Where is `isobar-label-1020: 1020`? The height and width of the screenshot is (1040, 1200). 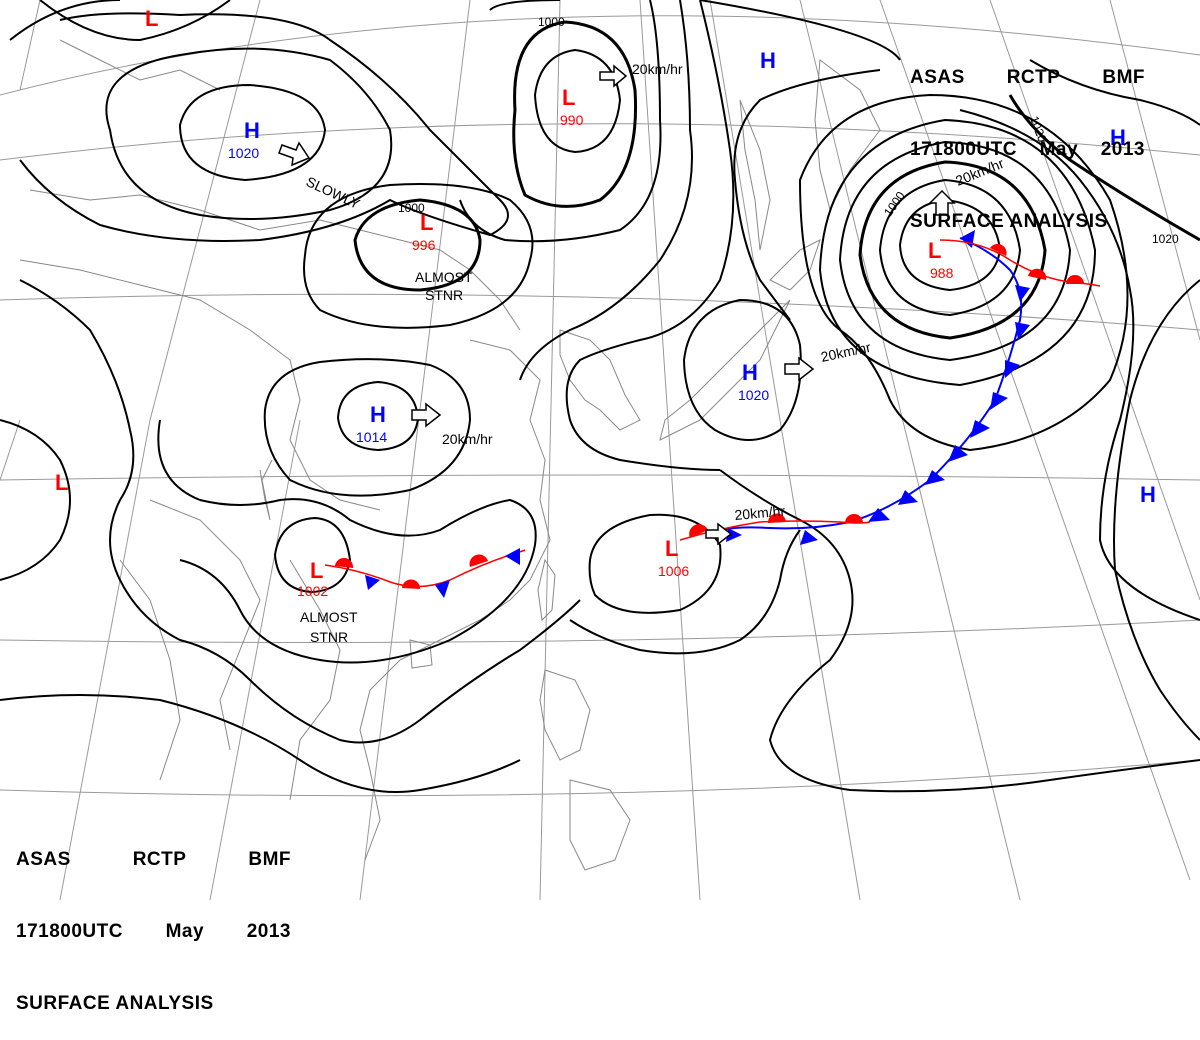
isobar-label-1020: 1020 is located at coordinates (1165, 239).